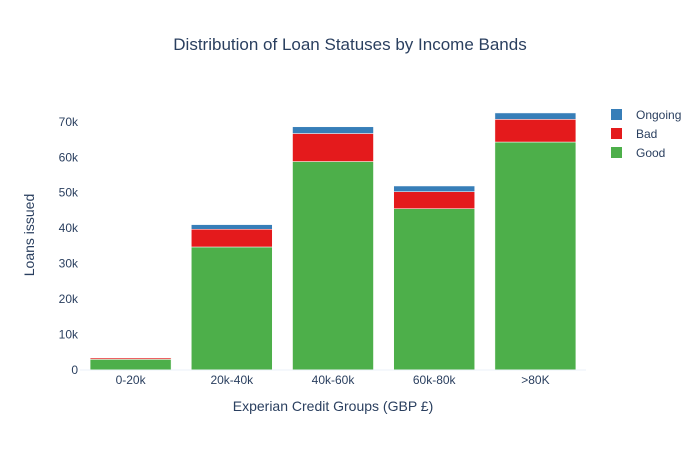 The image size is (700, 450). I want to click on x-axis-ticks: 0-20k 20k-40k 40k-60k 60k-80k >80K, so click(333, 380).